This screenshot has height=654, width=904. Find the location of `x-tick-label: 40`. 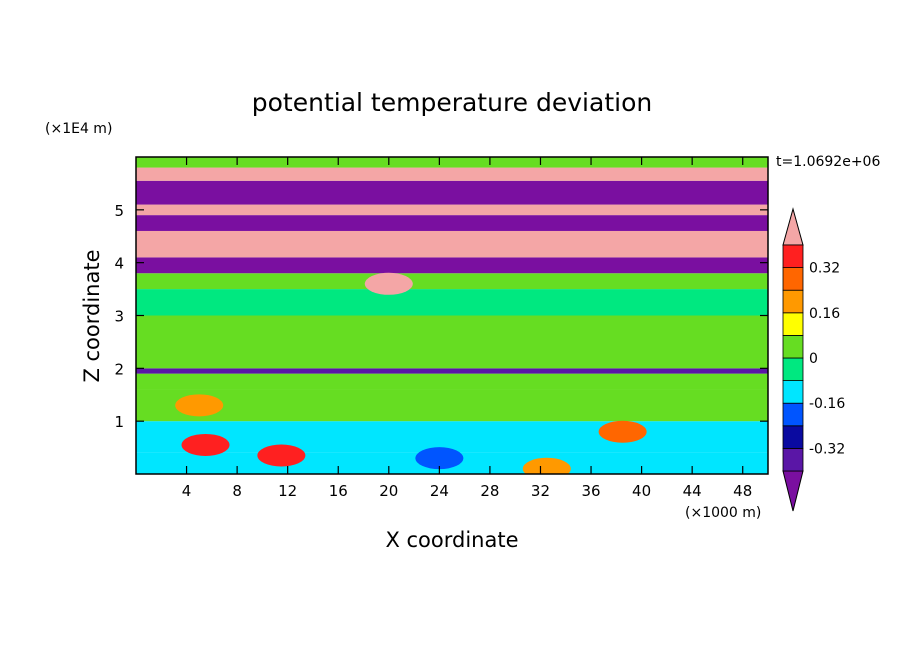

x-tick-label: 40 is located at coordinates (641, 491).